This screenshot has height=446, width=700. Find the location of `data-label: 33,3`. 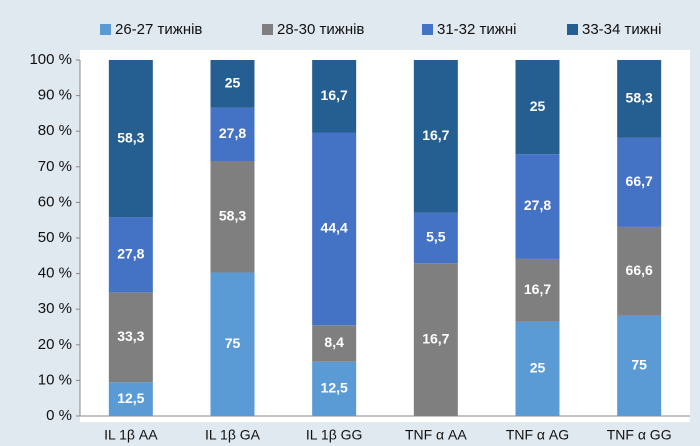

data-label: 33,3 is located at coordinates (130, 336).